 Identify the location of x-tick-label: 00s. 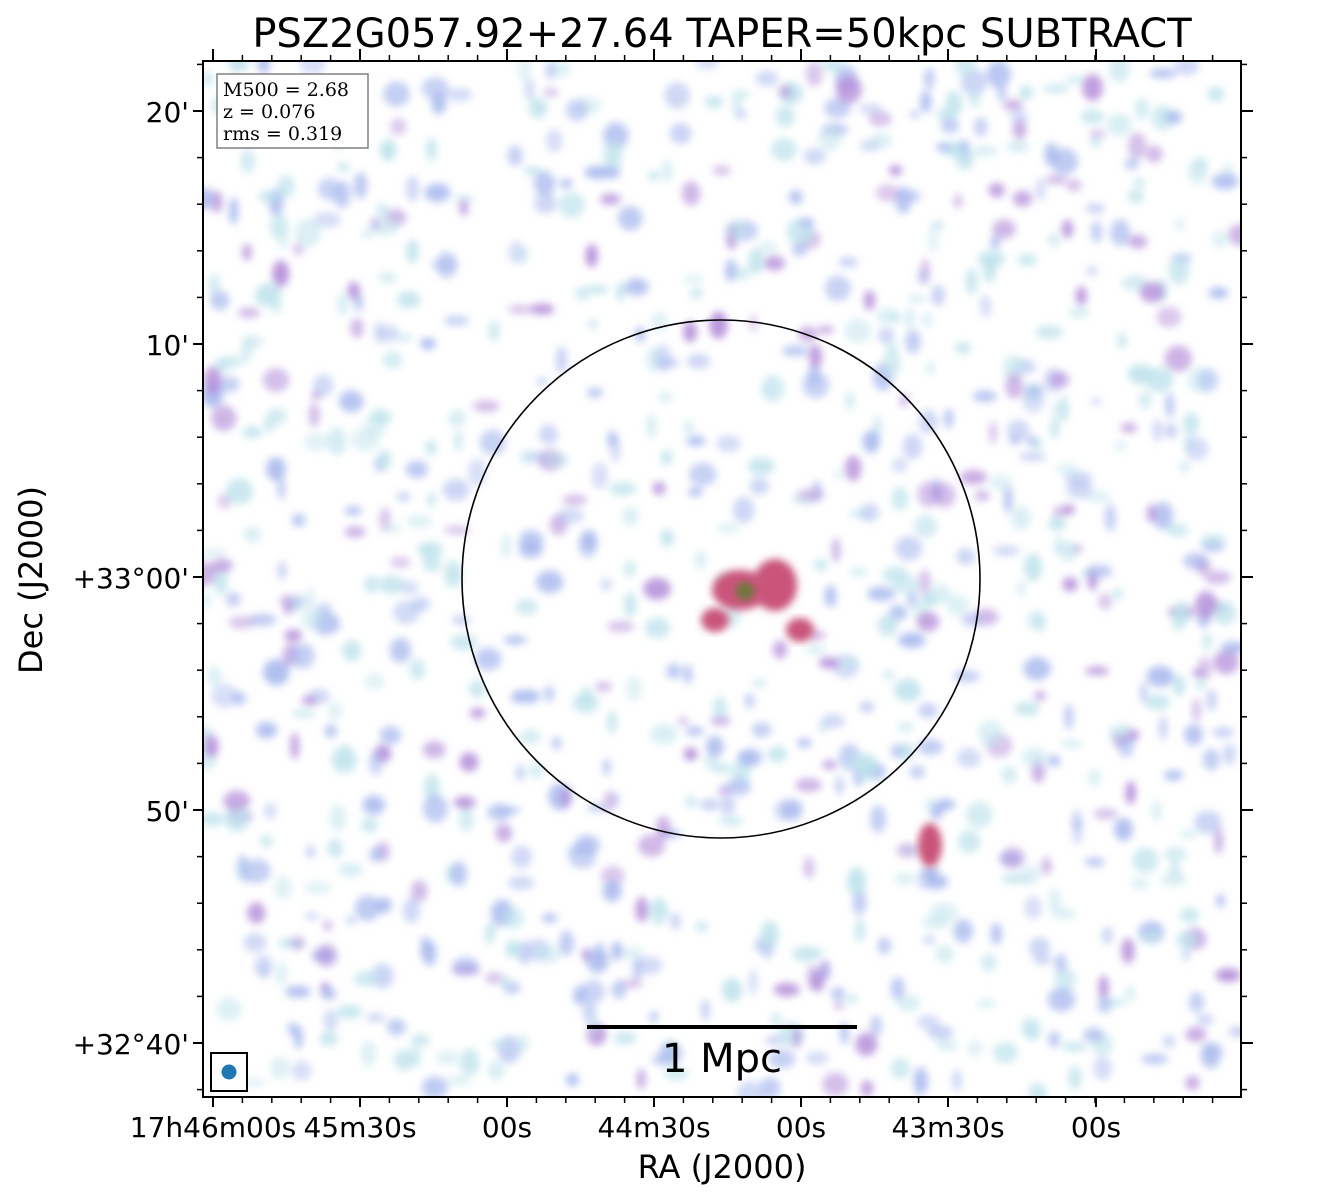
(507, 1127).